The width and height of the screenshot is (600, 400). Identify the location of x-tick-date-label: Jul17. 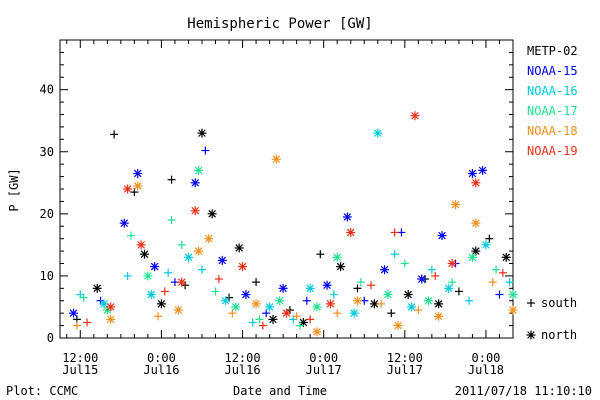
(405, 370).